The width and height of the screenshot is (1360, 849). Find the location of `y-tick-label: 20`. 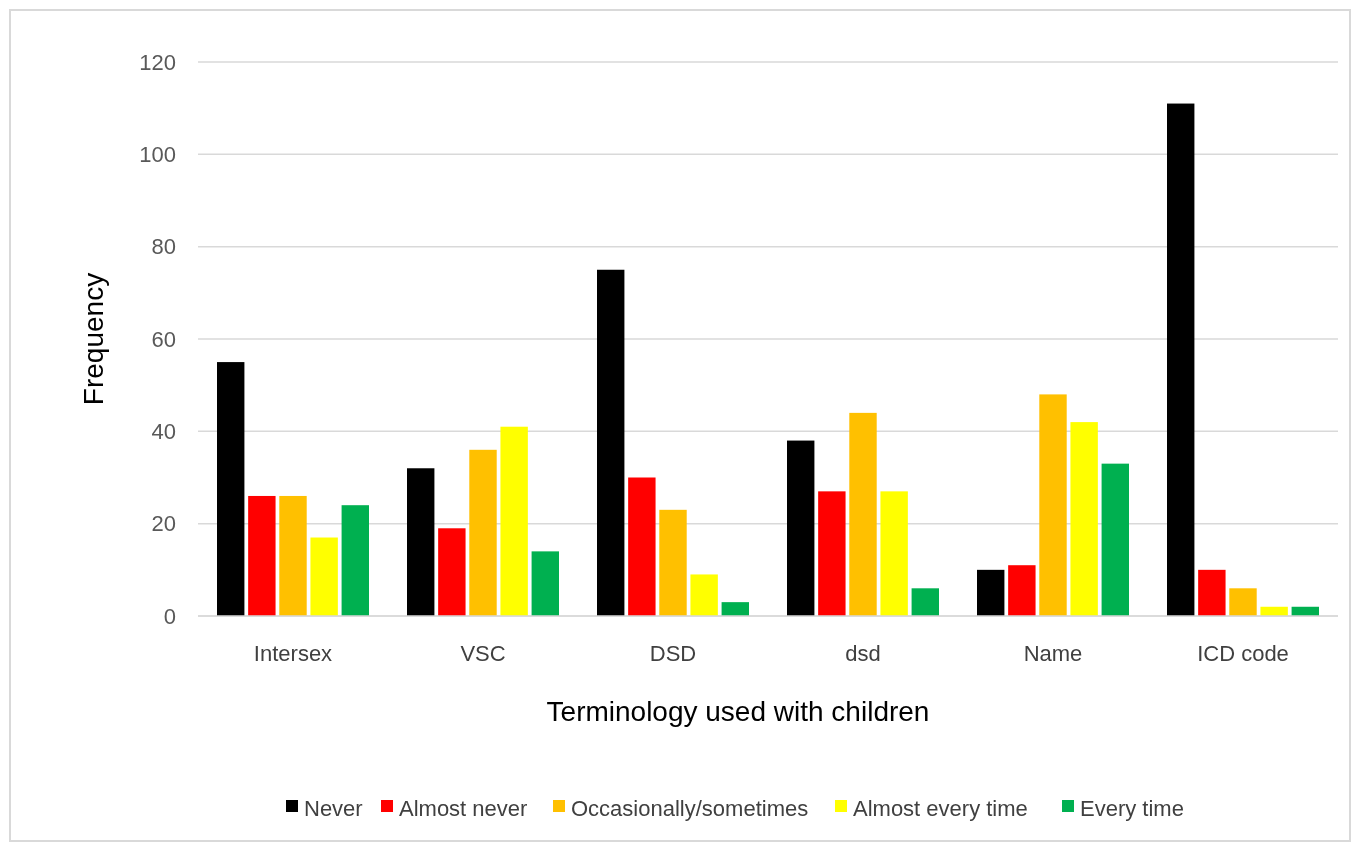

y-tick-label: 20 is located at coordinates (163, 524).